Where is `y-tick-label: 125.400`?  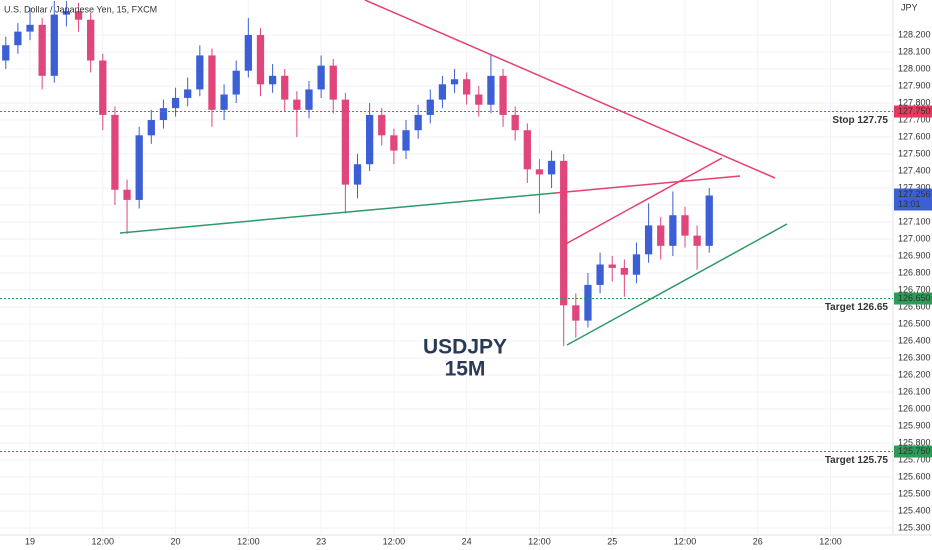 y-tick-label: 125.400 is located at coordinates (914, 510).